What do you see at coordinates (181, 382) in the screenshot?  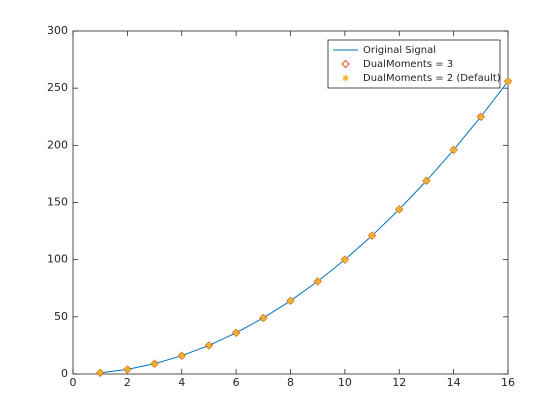 I see `x-tick-label: 4` at bounding box center [181, 382].